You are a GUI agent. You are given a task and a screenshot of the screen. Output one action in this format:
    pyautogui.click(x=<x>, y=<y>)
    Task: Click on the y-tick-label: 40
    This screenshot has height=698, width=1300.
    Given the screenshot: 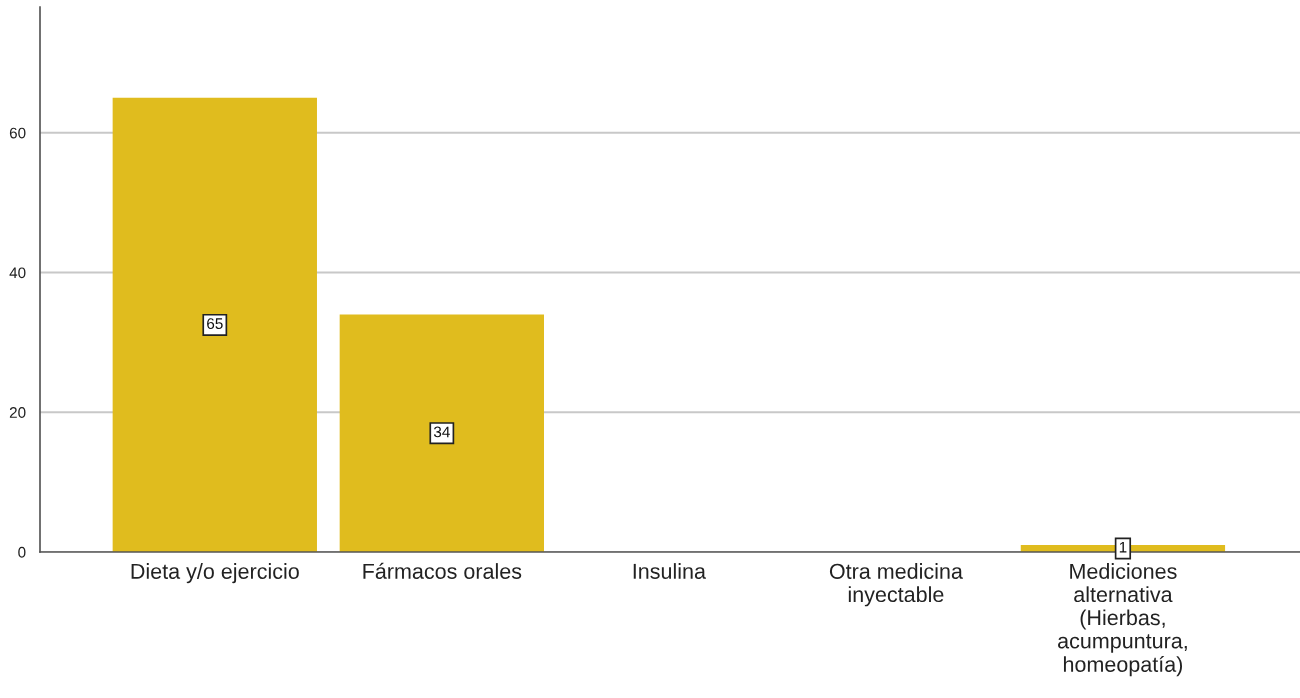 What is the action you would take?
    pyautogui.click(x=17, y=273)
    